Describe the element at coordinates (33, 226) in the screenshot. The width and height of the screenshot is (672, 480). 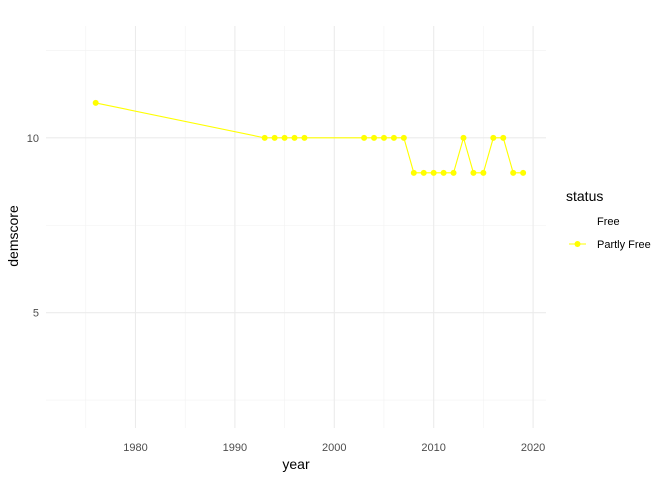
I see `y-tick-labels: 5 10` at that location.